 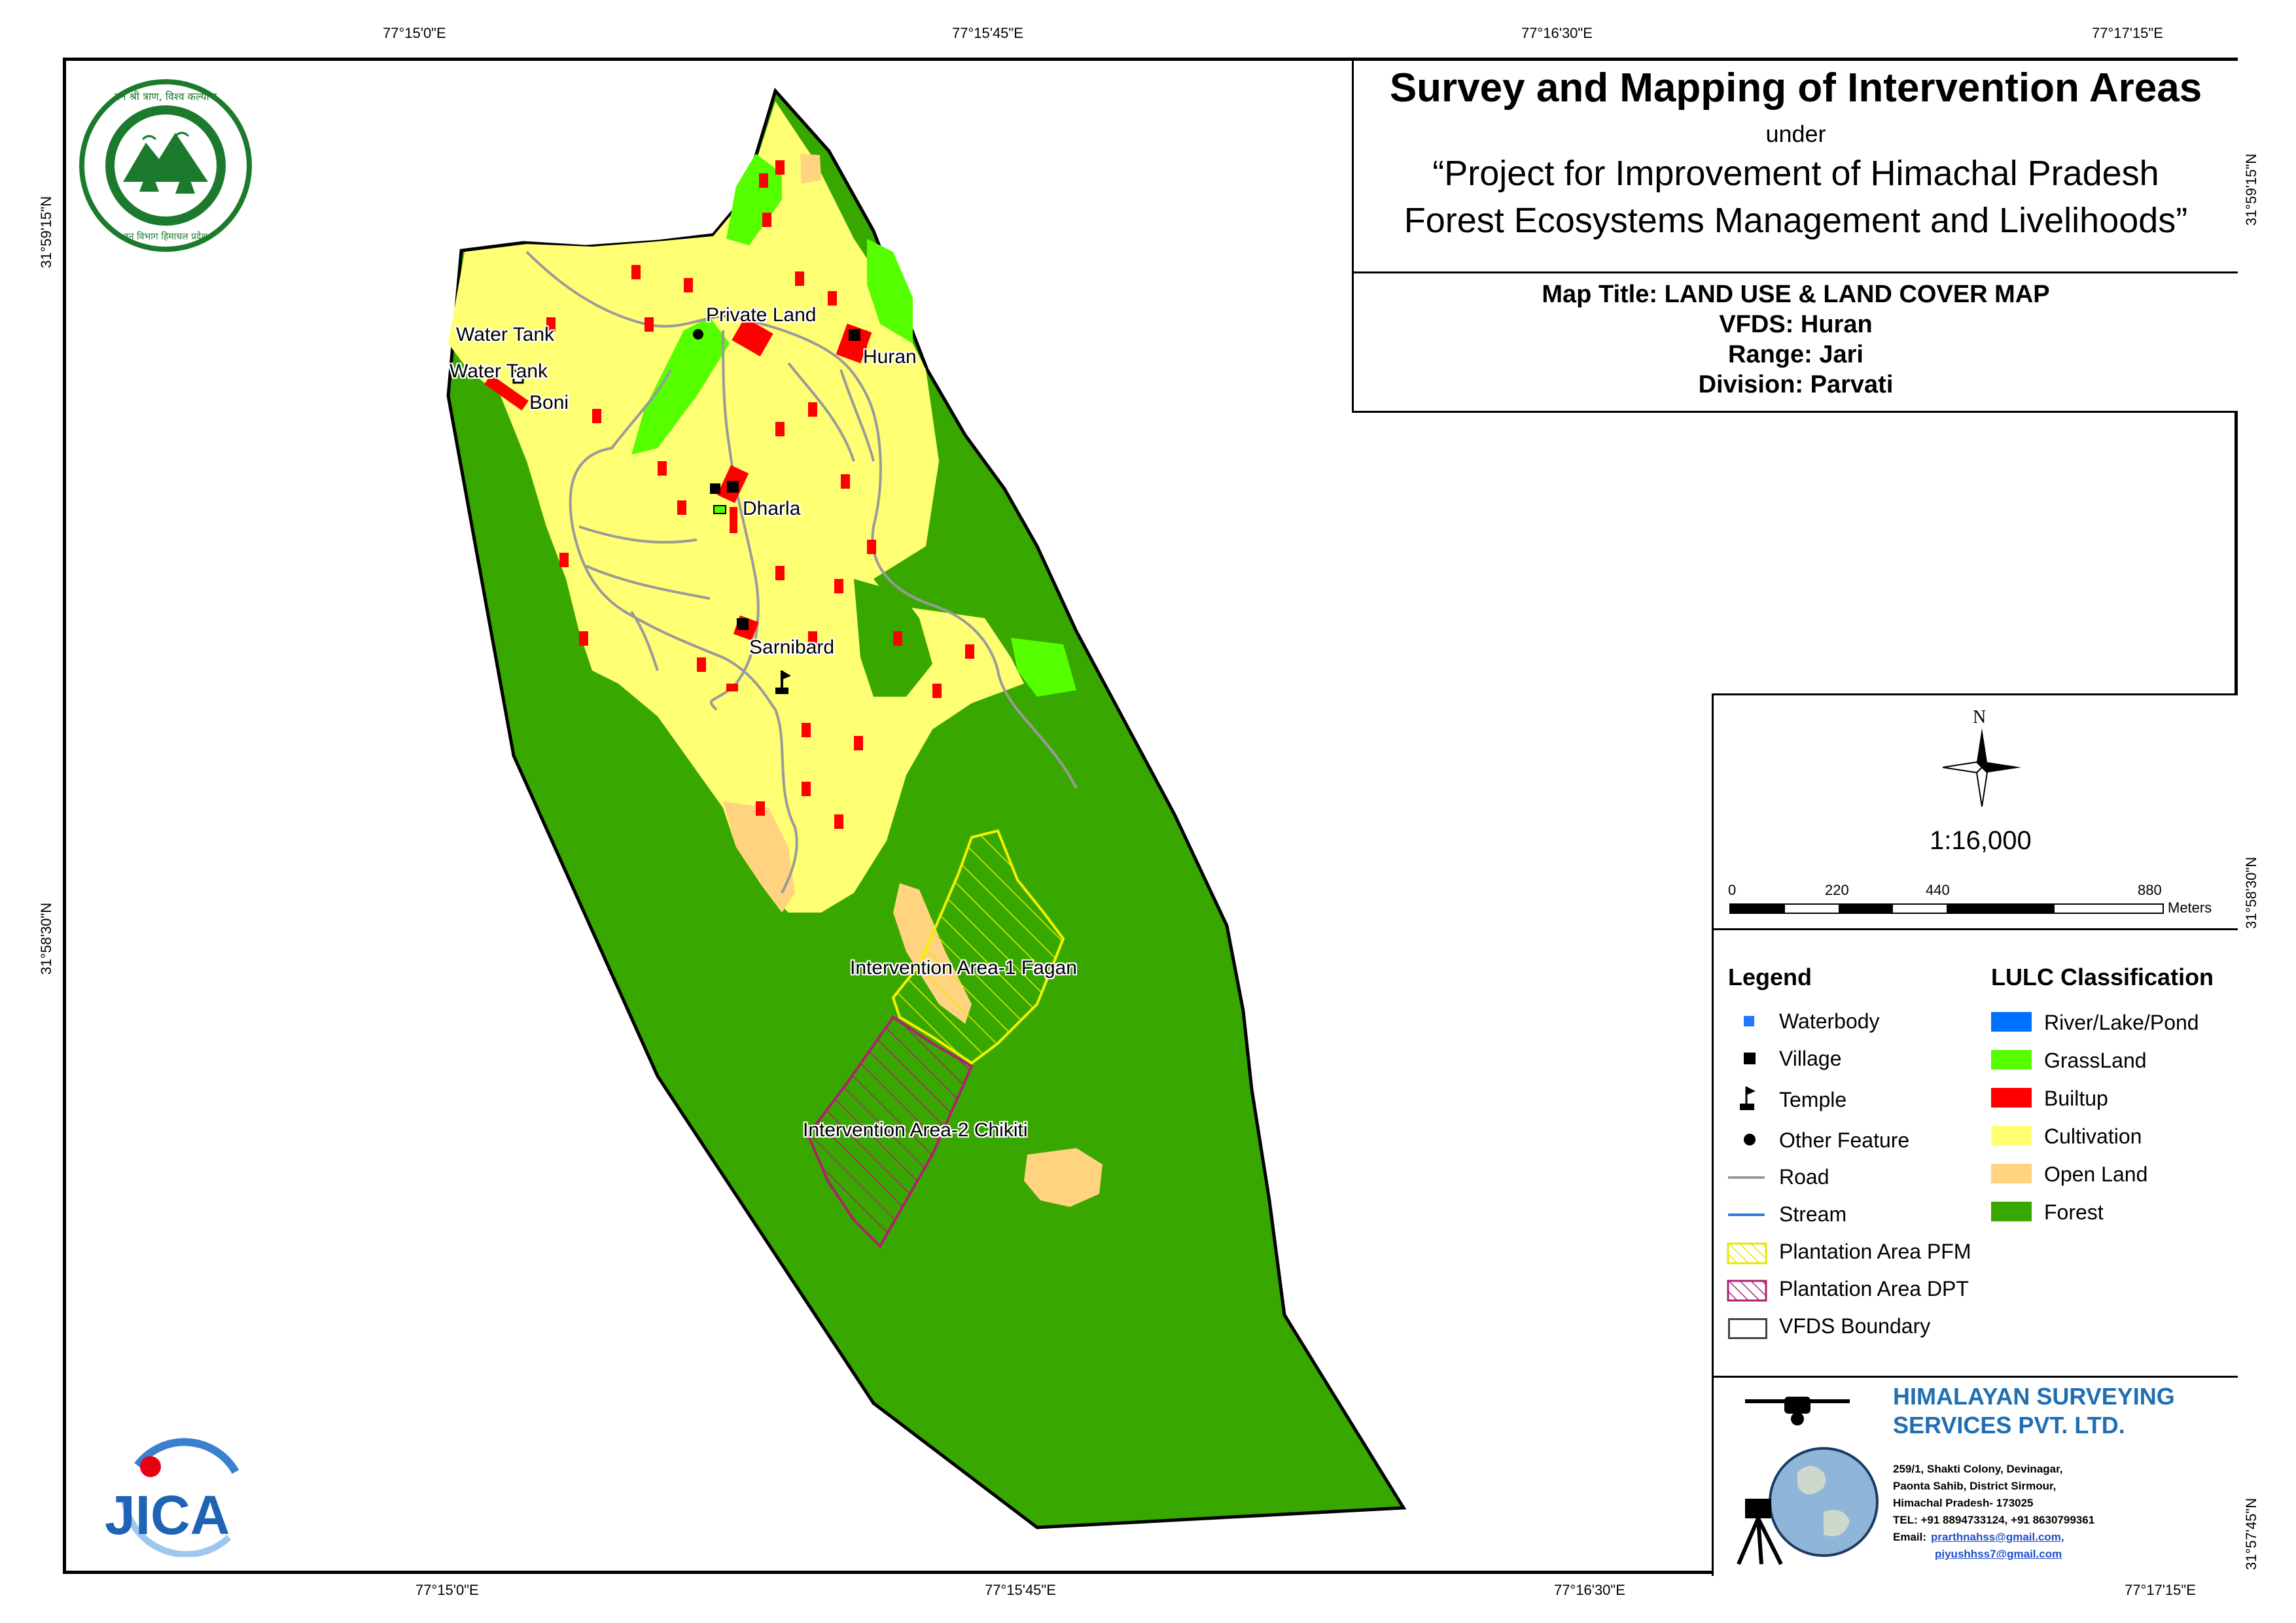 I want to click on openland-top, so click(x=810, y=169).